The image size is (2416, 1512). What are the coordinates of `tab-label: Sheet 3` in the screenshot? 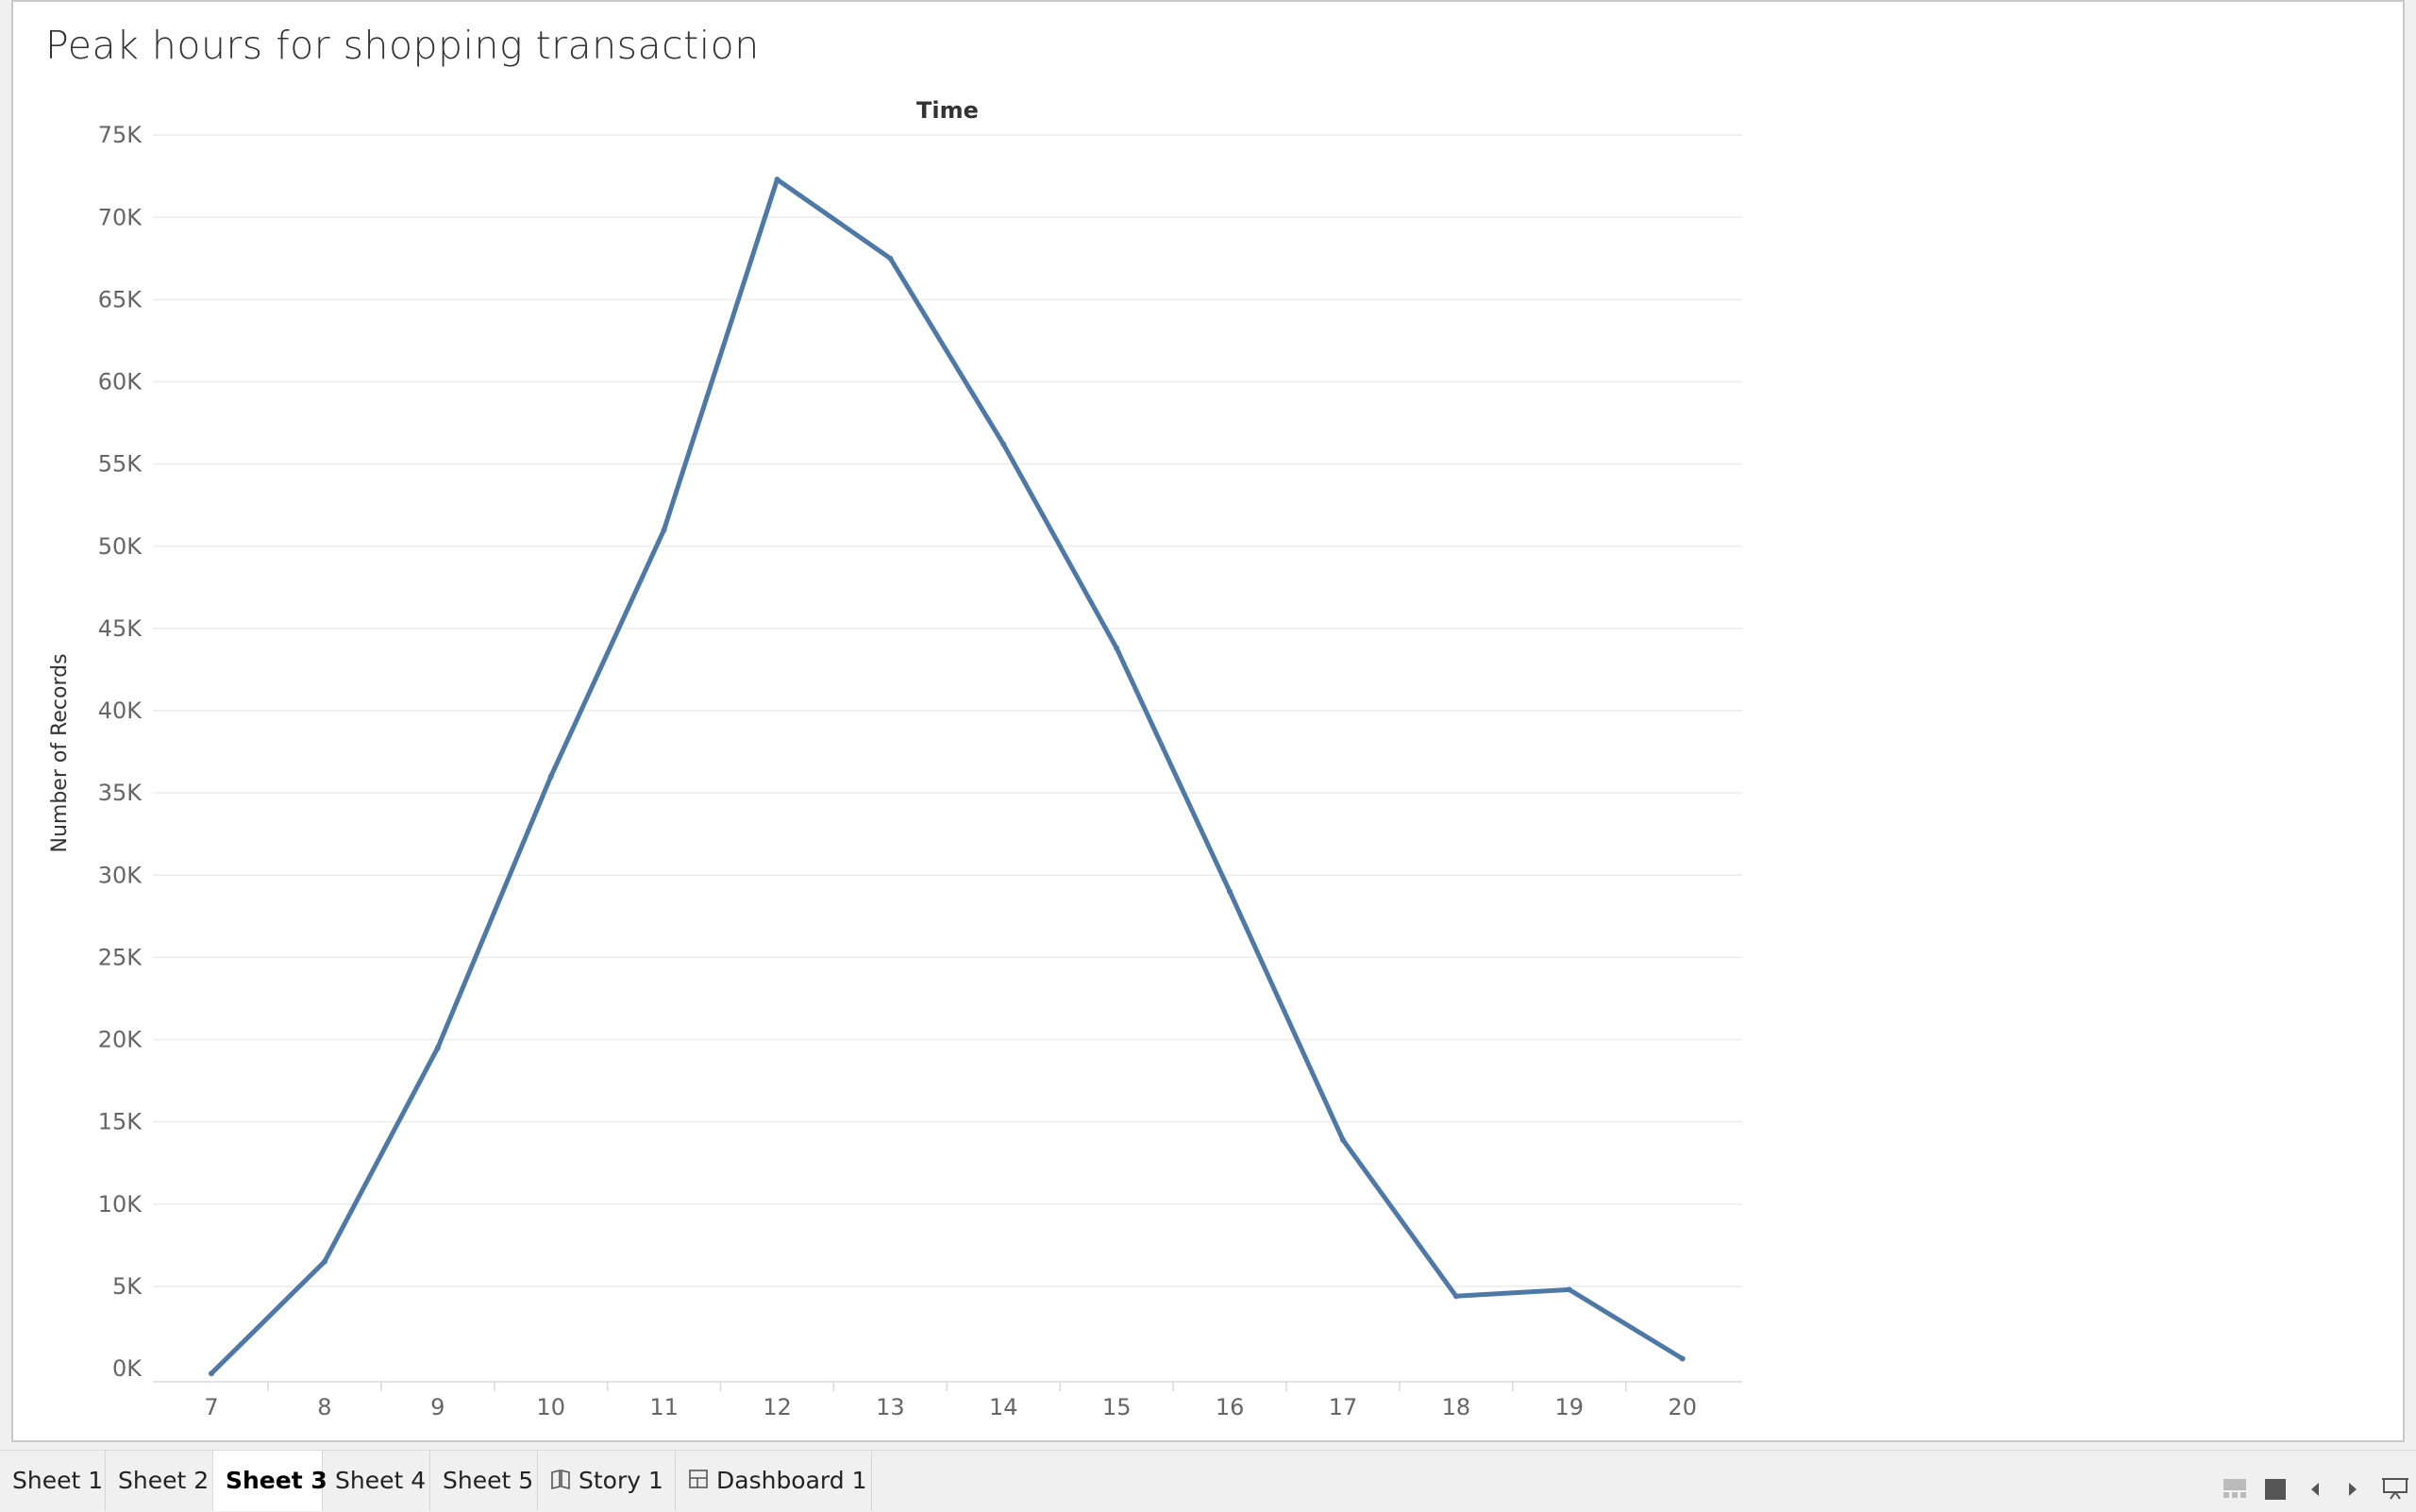 It's located at (276, 1480).